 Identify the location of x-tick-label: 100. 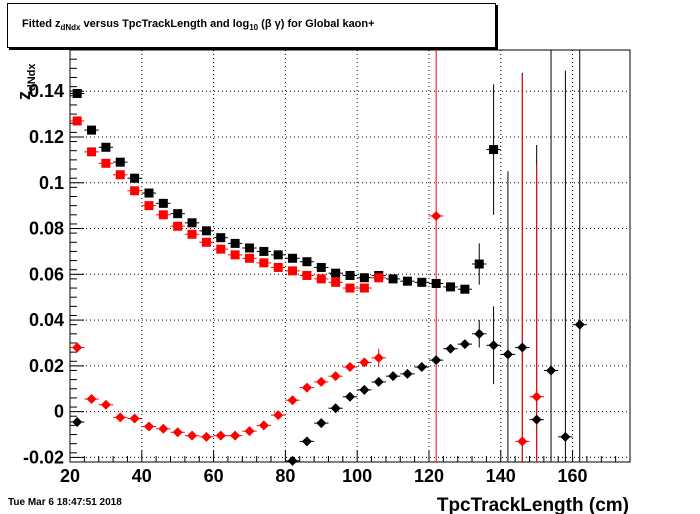
(357, 476).